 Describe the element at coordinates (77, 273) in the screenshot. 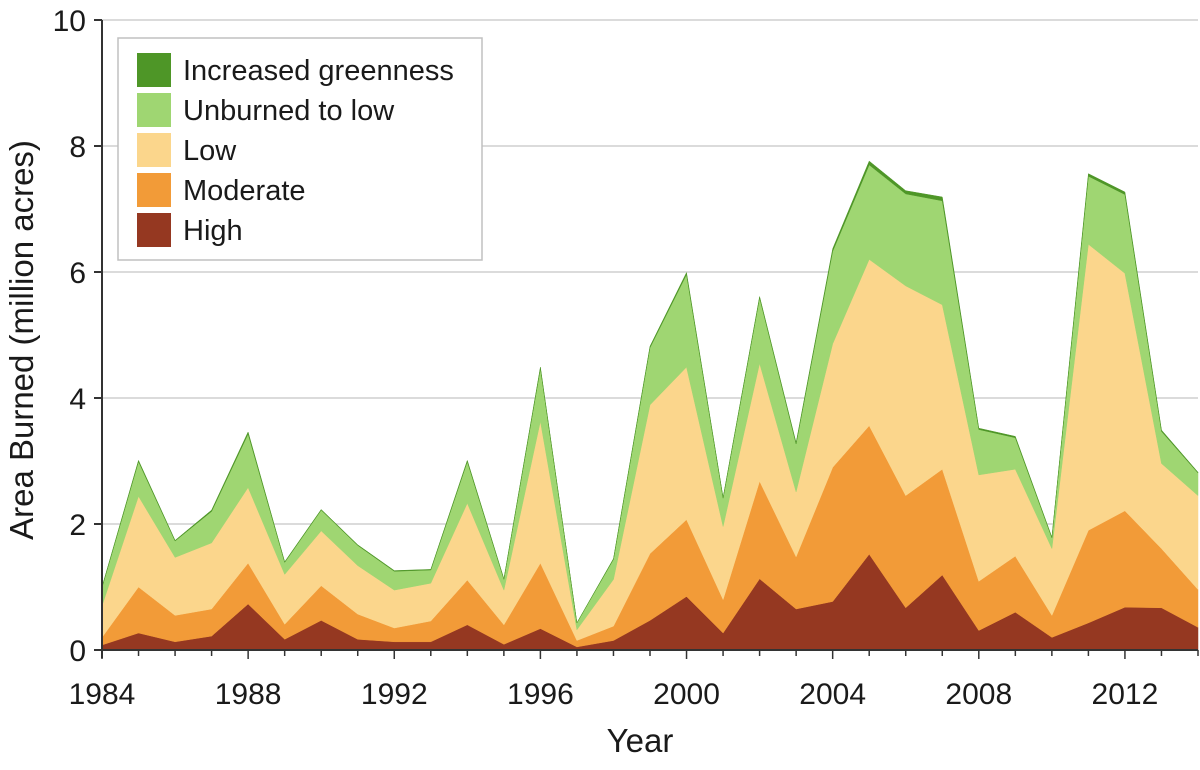

I see `y-tick-label: 6` at that location.